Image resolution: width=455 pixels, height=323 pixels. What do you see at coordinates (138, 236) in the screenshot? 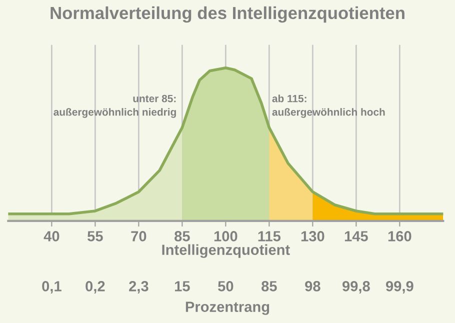
I see `x-tick-label: 70` at bounding box center [138, 236].